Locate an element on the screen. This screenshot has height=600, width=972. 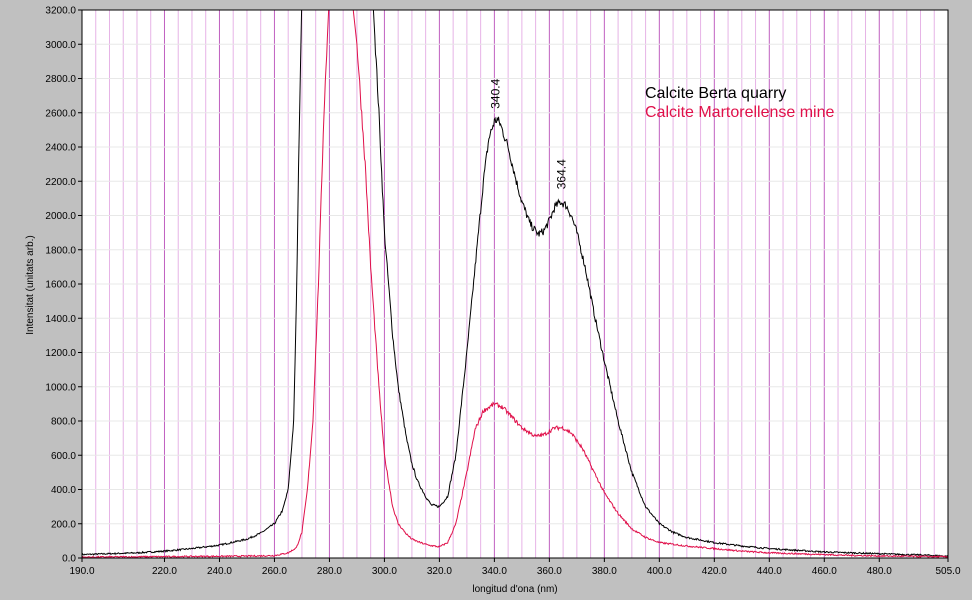
x-tick-label: 400.0 is located at coordinates (659, 571).